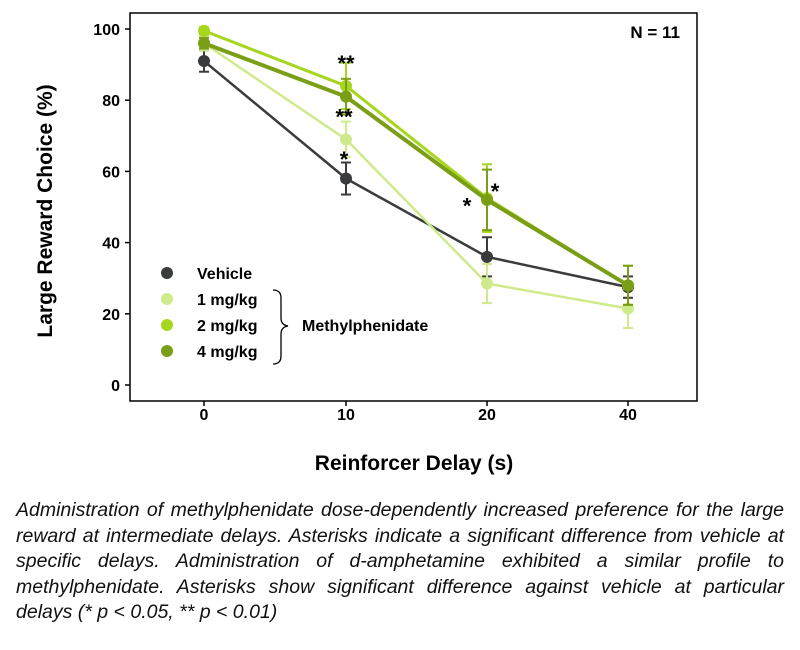 This screenshot has height=650, width=800. Describe the element at coordinates (106, 30) in the screenshot. I see `y-tick-label: 100` at that location.